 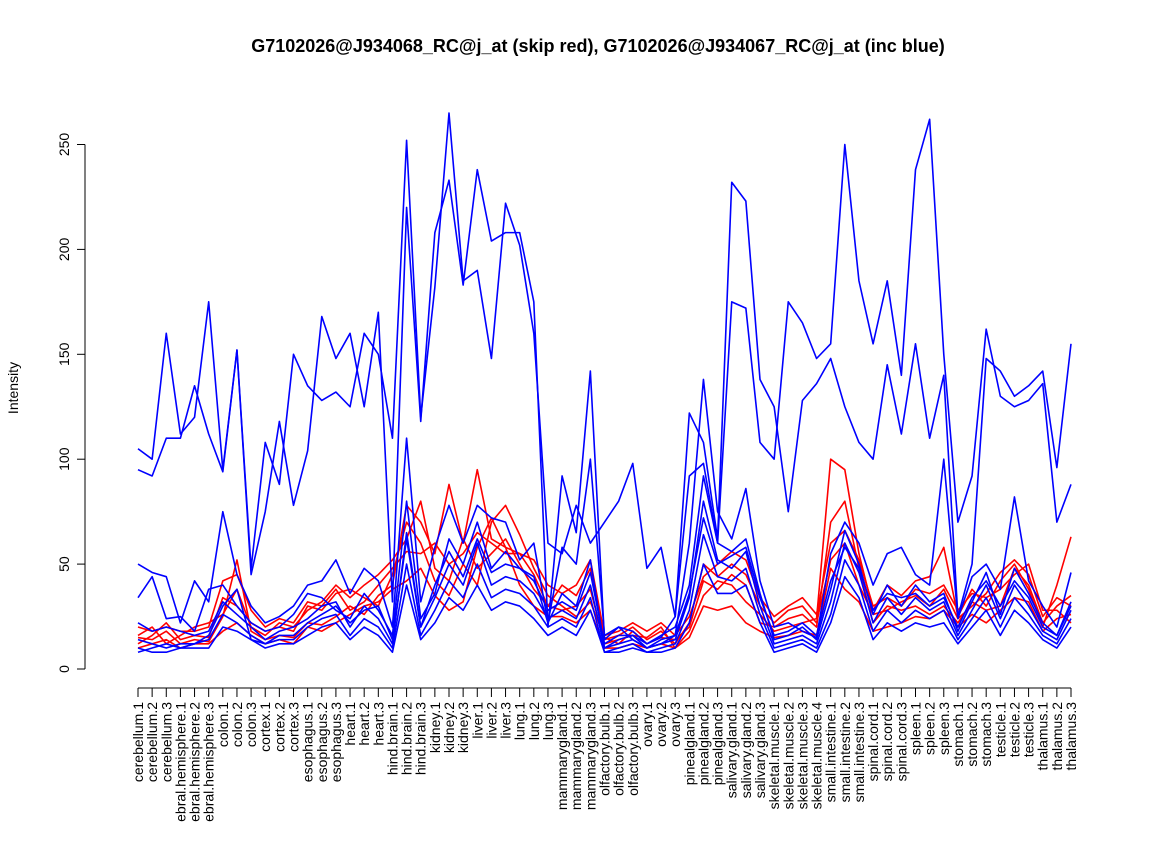 What do you see at coordinates (294, 727) in the screenshot?
I see `x-tick-label: cortex.3` at bounding box center [294, 727].